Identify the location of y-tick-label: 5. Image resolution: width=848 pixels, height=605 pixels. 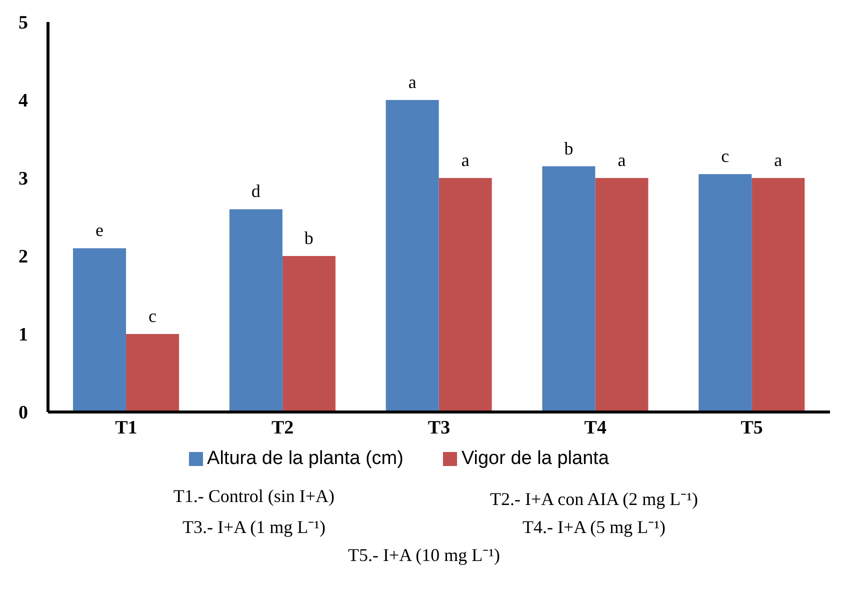
(23, 23).